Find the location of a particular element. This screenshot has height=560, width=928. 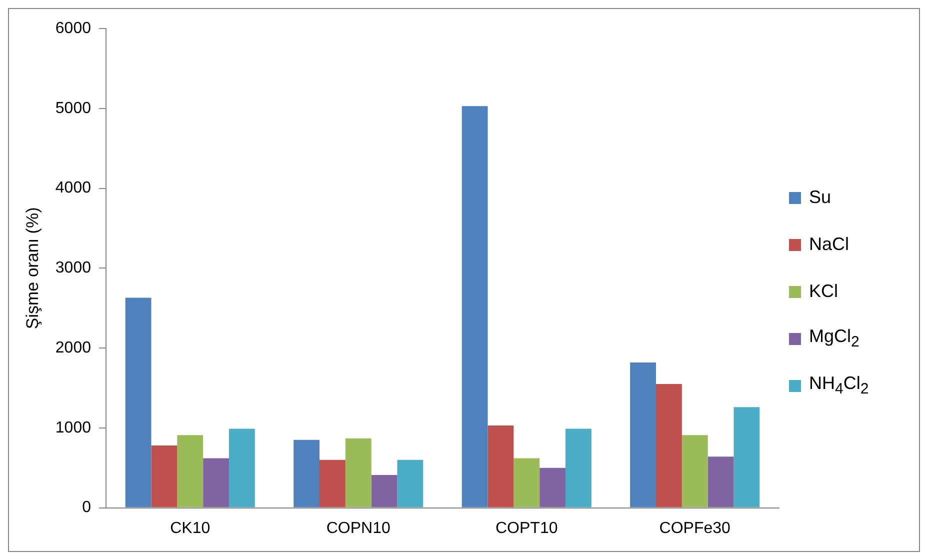

x-tick-label: COPT10 is located at coordinates (527, 528).